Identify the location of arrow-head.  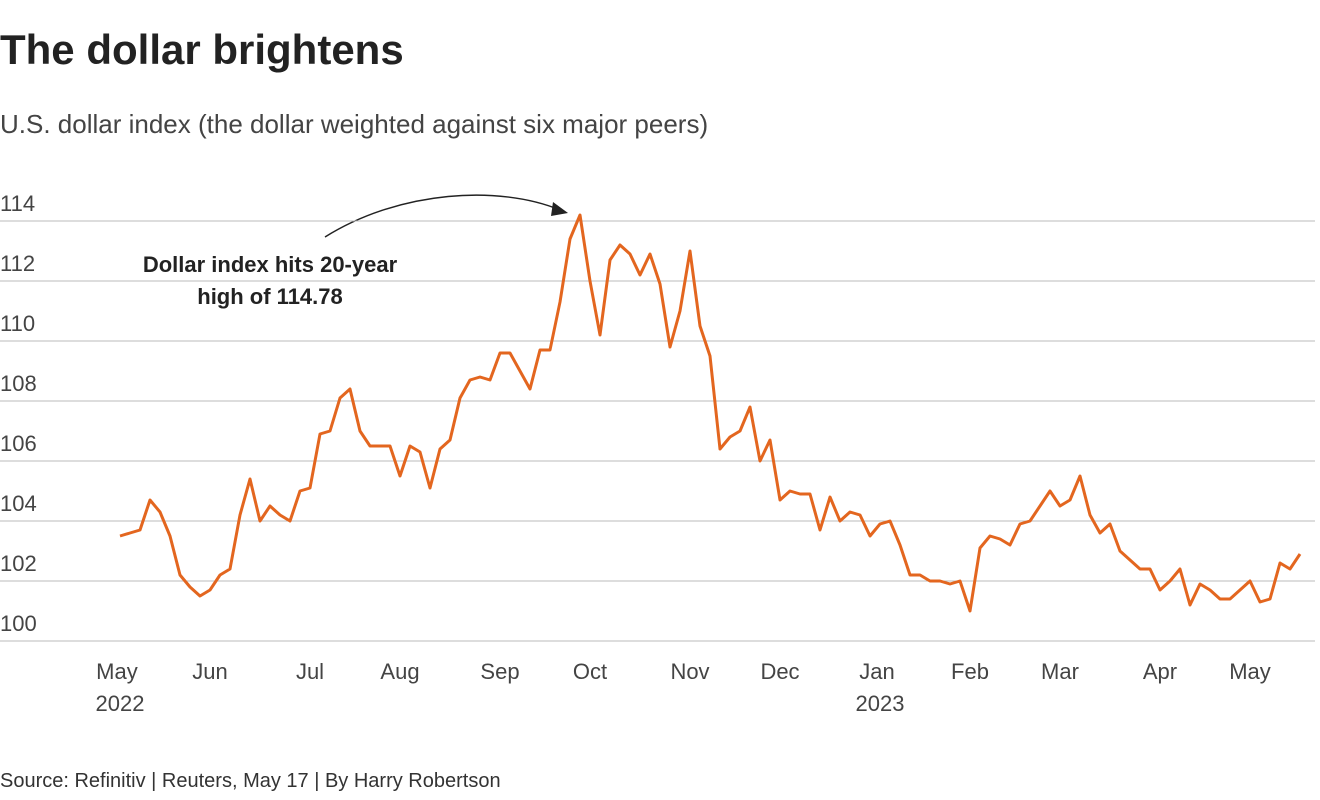
(559, 209).